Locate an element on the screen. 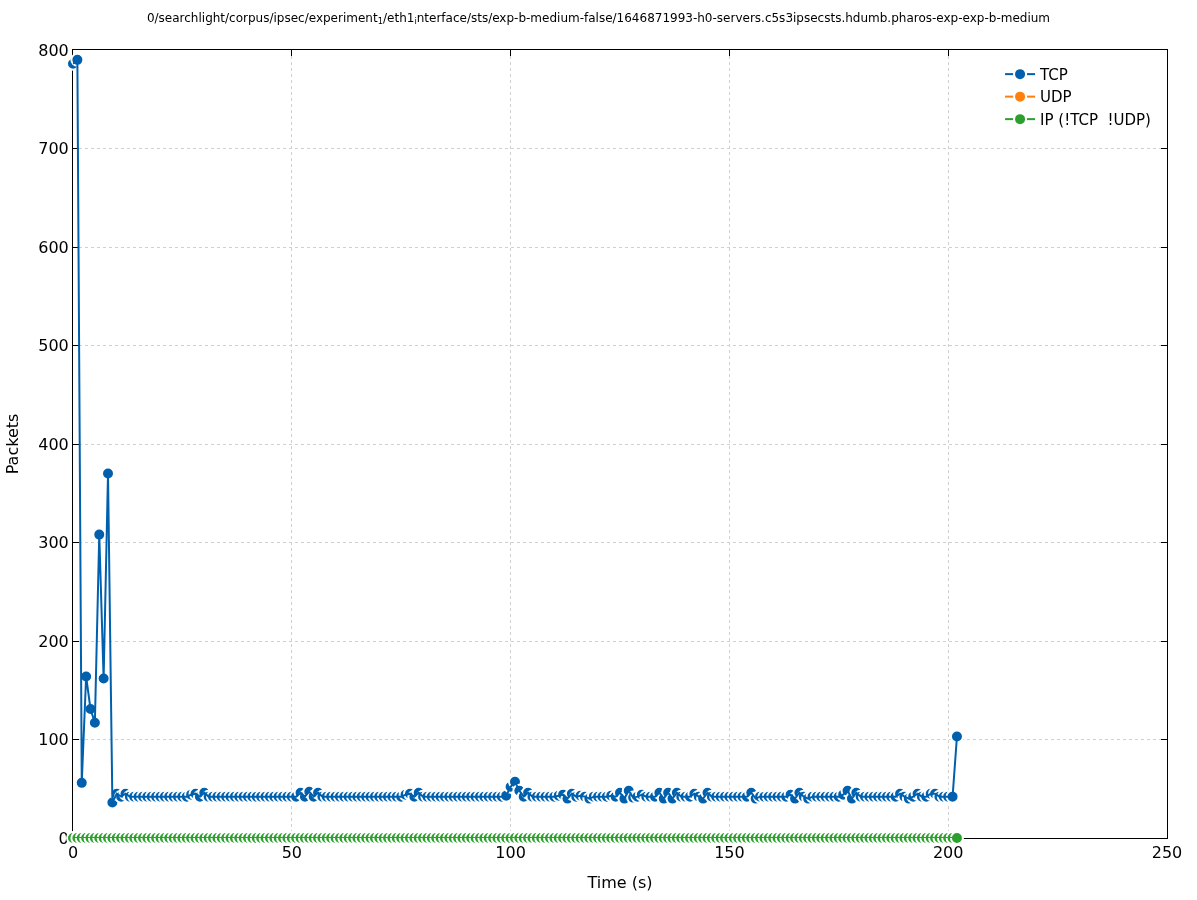 The width and height of the screenshot is (1197, 900). y-tick-label: 300 is located at coordinates (53, 543).